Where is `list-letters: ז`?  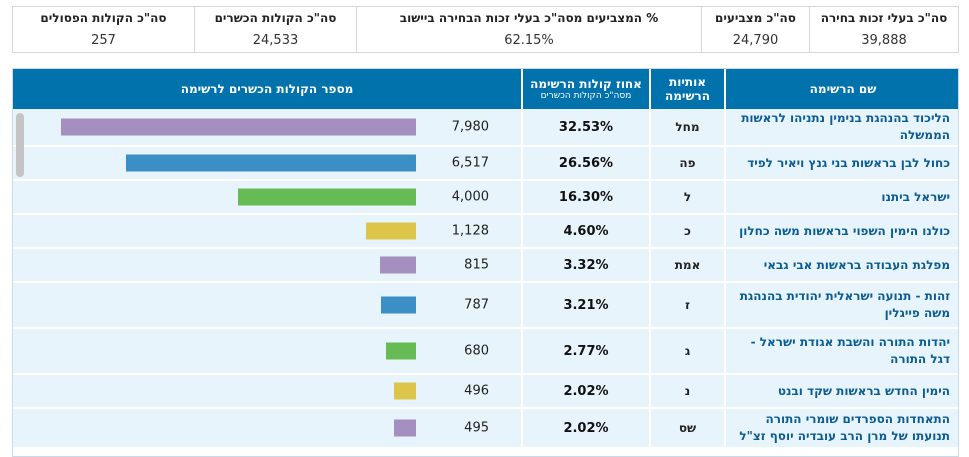
list-letters: ז is located at coordinates (687, 305).